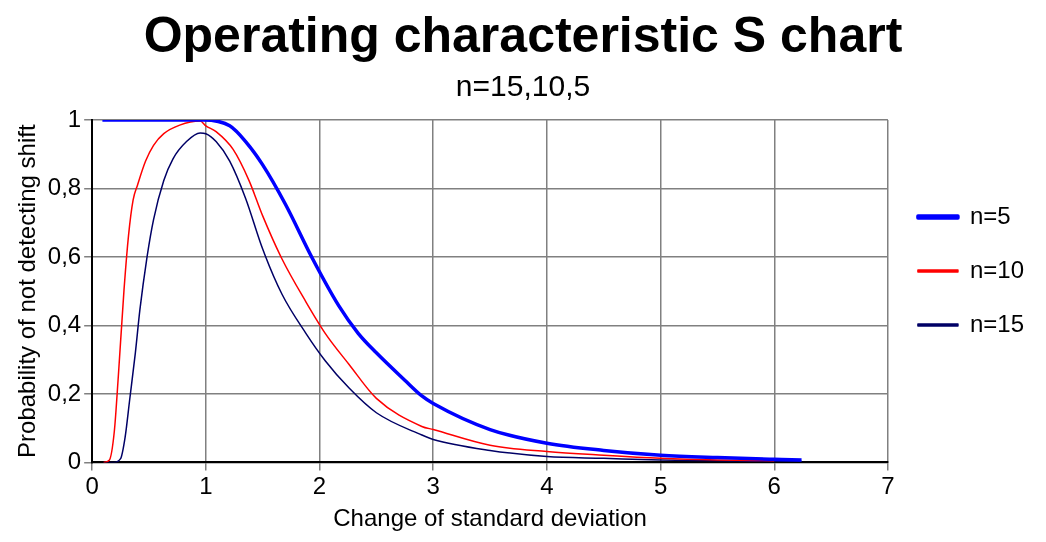 This screenshot has width=1046, height=542. Describe the element at coordinates (64, 187) in the screenshot. I see `y-tick-label: 0,8` at that location.